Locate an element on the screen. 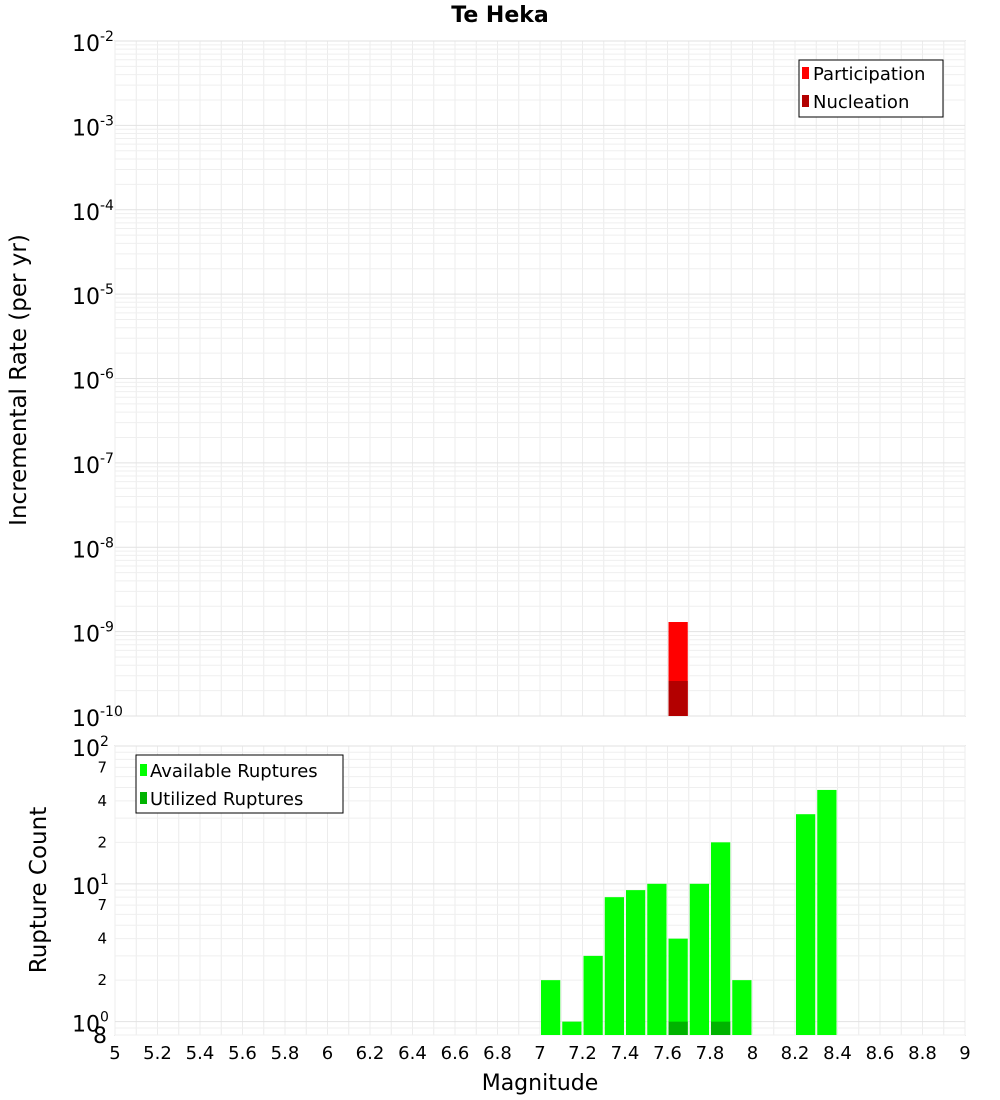 This screenshot has width=1000, height=1100. legend-label-participation: Participation is located at coordinates (869, 74).